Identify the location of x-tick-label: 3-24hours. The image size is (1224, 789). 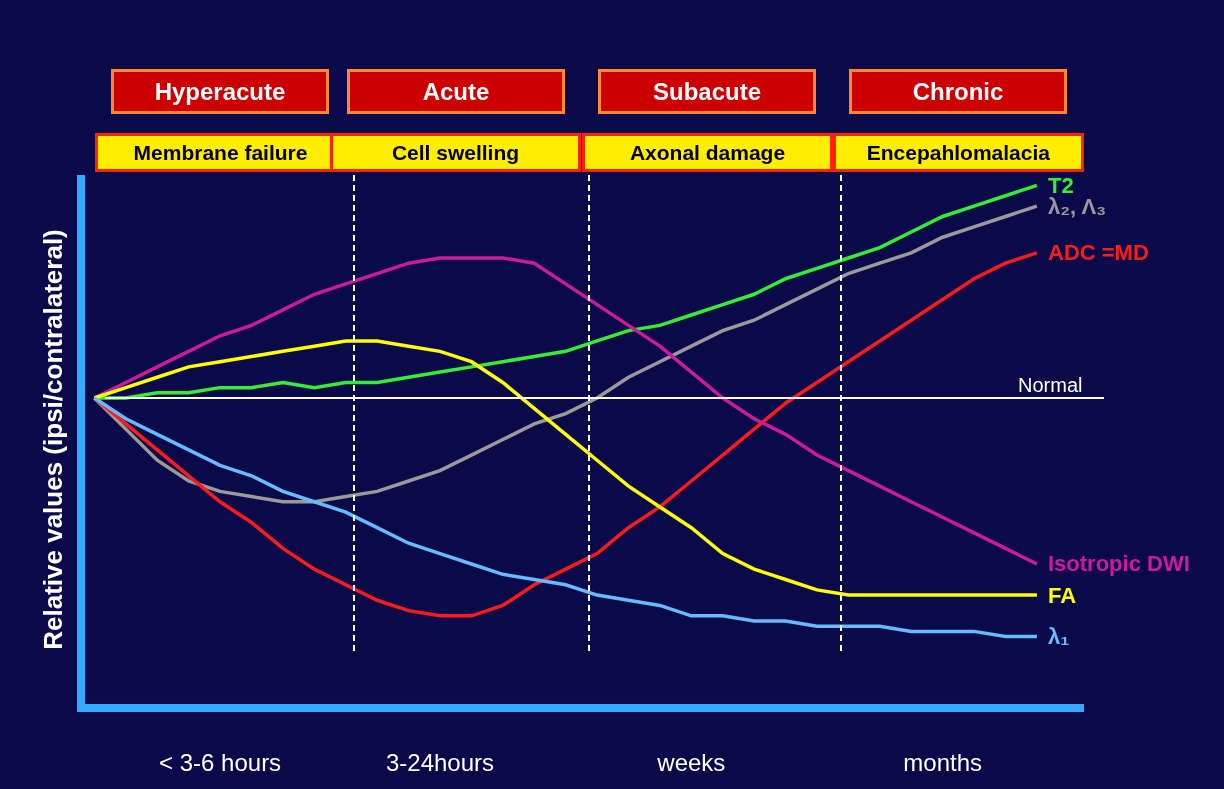
(440, 762).